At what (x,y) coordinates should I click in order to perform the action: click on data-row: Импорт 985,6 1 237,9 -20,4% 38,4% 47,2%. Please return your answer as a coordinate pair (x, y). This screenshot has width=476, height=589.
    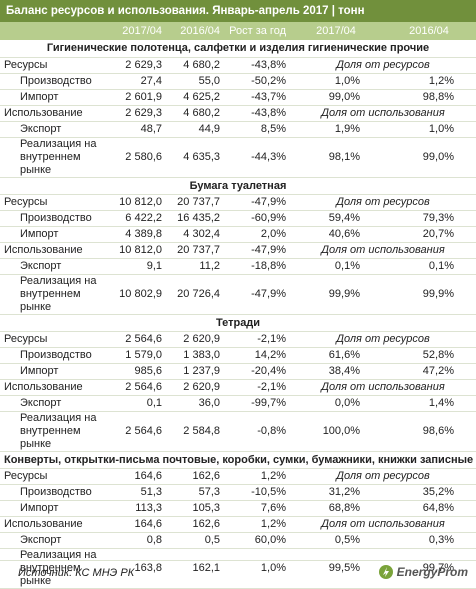
    Looking at the image, I should click on (238, 371).